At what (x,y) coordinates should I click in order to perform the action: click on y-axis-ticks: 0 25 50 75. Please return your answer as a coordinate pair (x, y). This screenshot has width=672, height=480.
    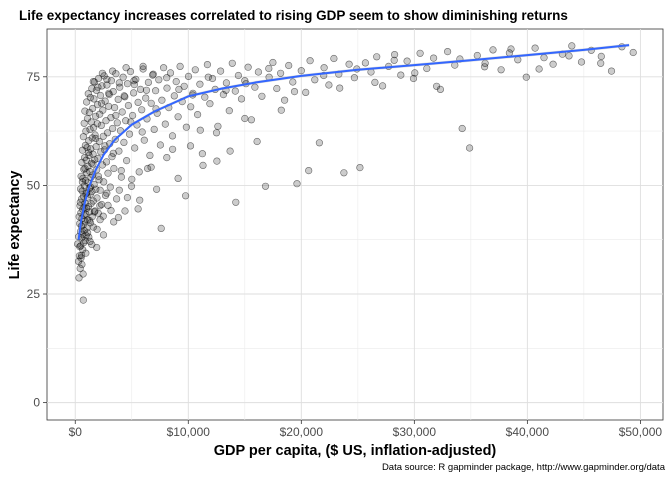
    Looking at the image, I should click on (37, 240).